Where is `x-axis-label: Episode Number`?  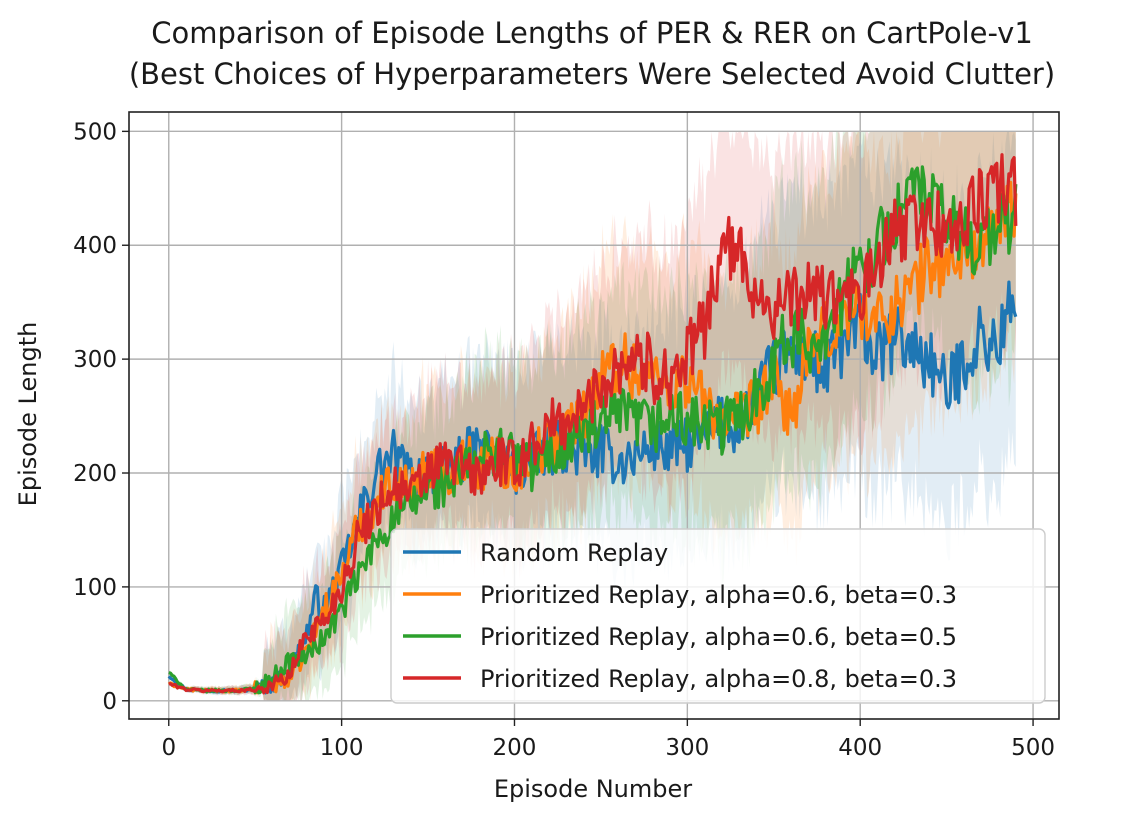 x-axis-label: Episode Number is located at coordinates (593, 789).